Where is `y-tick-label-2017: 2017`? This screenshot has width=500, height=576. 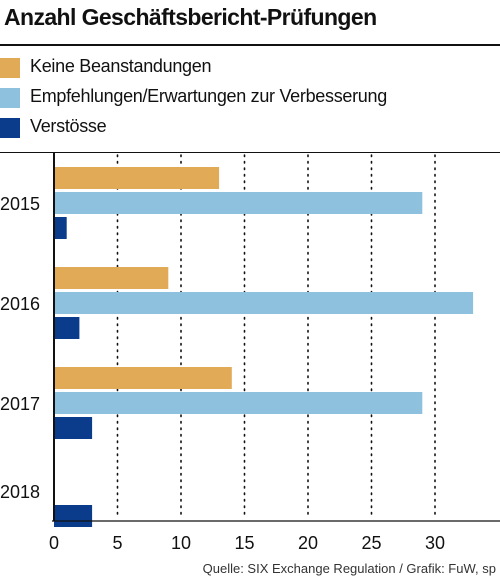
y-tick-label-2017: 2017 is located at coordinates (20, 404).